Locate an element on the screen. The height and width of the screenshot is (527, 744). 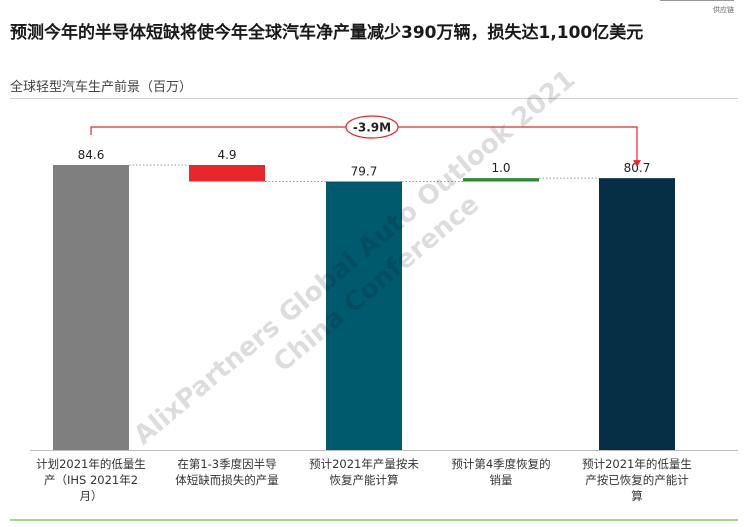
top-rule is located at coordinates (697, 0).